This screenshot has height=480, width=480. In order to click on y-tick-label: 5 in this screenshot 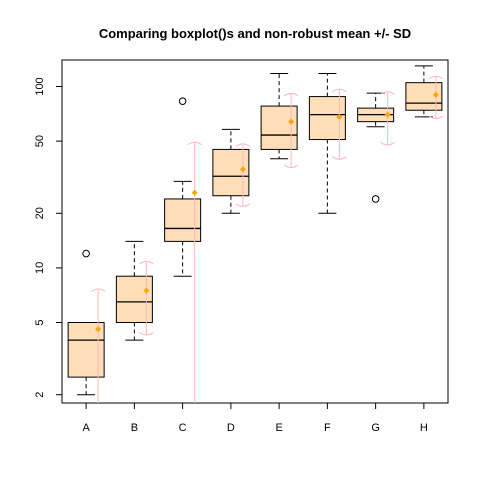, I will do `click(40, 322)`.